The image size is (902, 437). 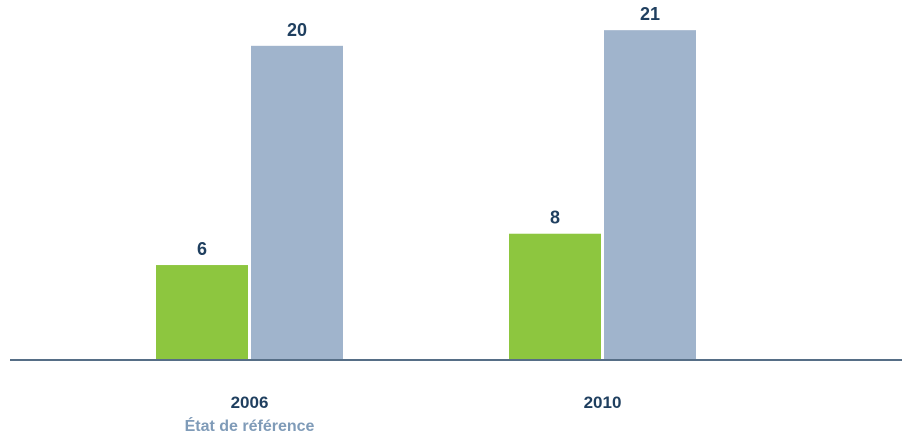 I want to click on x-tick-label-2006: 2006, so click(x=250, y=402).